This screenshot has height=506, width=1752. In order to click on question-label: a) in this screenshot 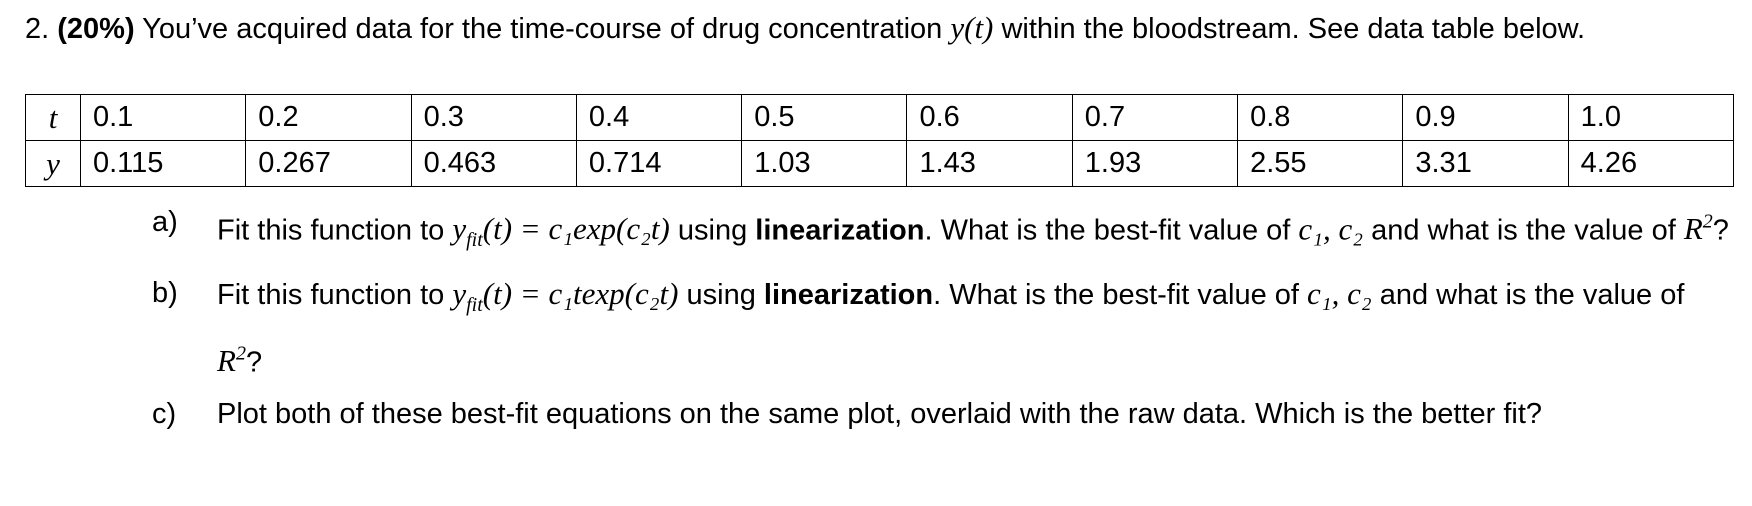, I will do `click(165, 222)`.